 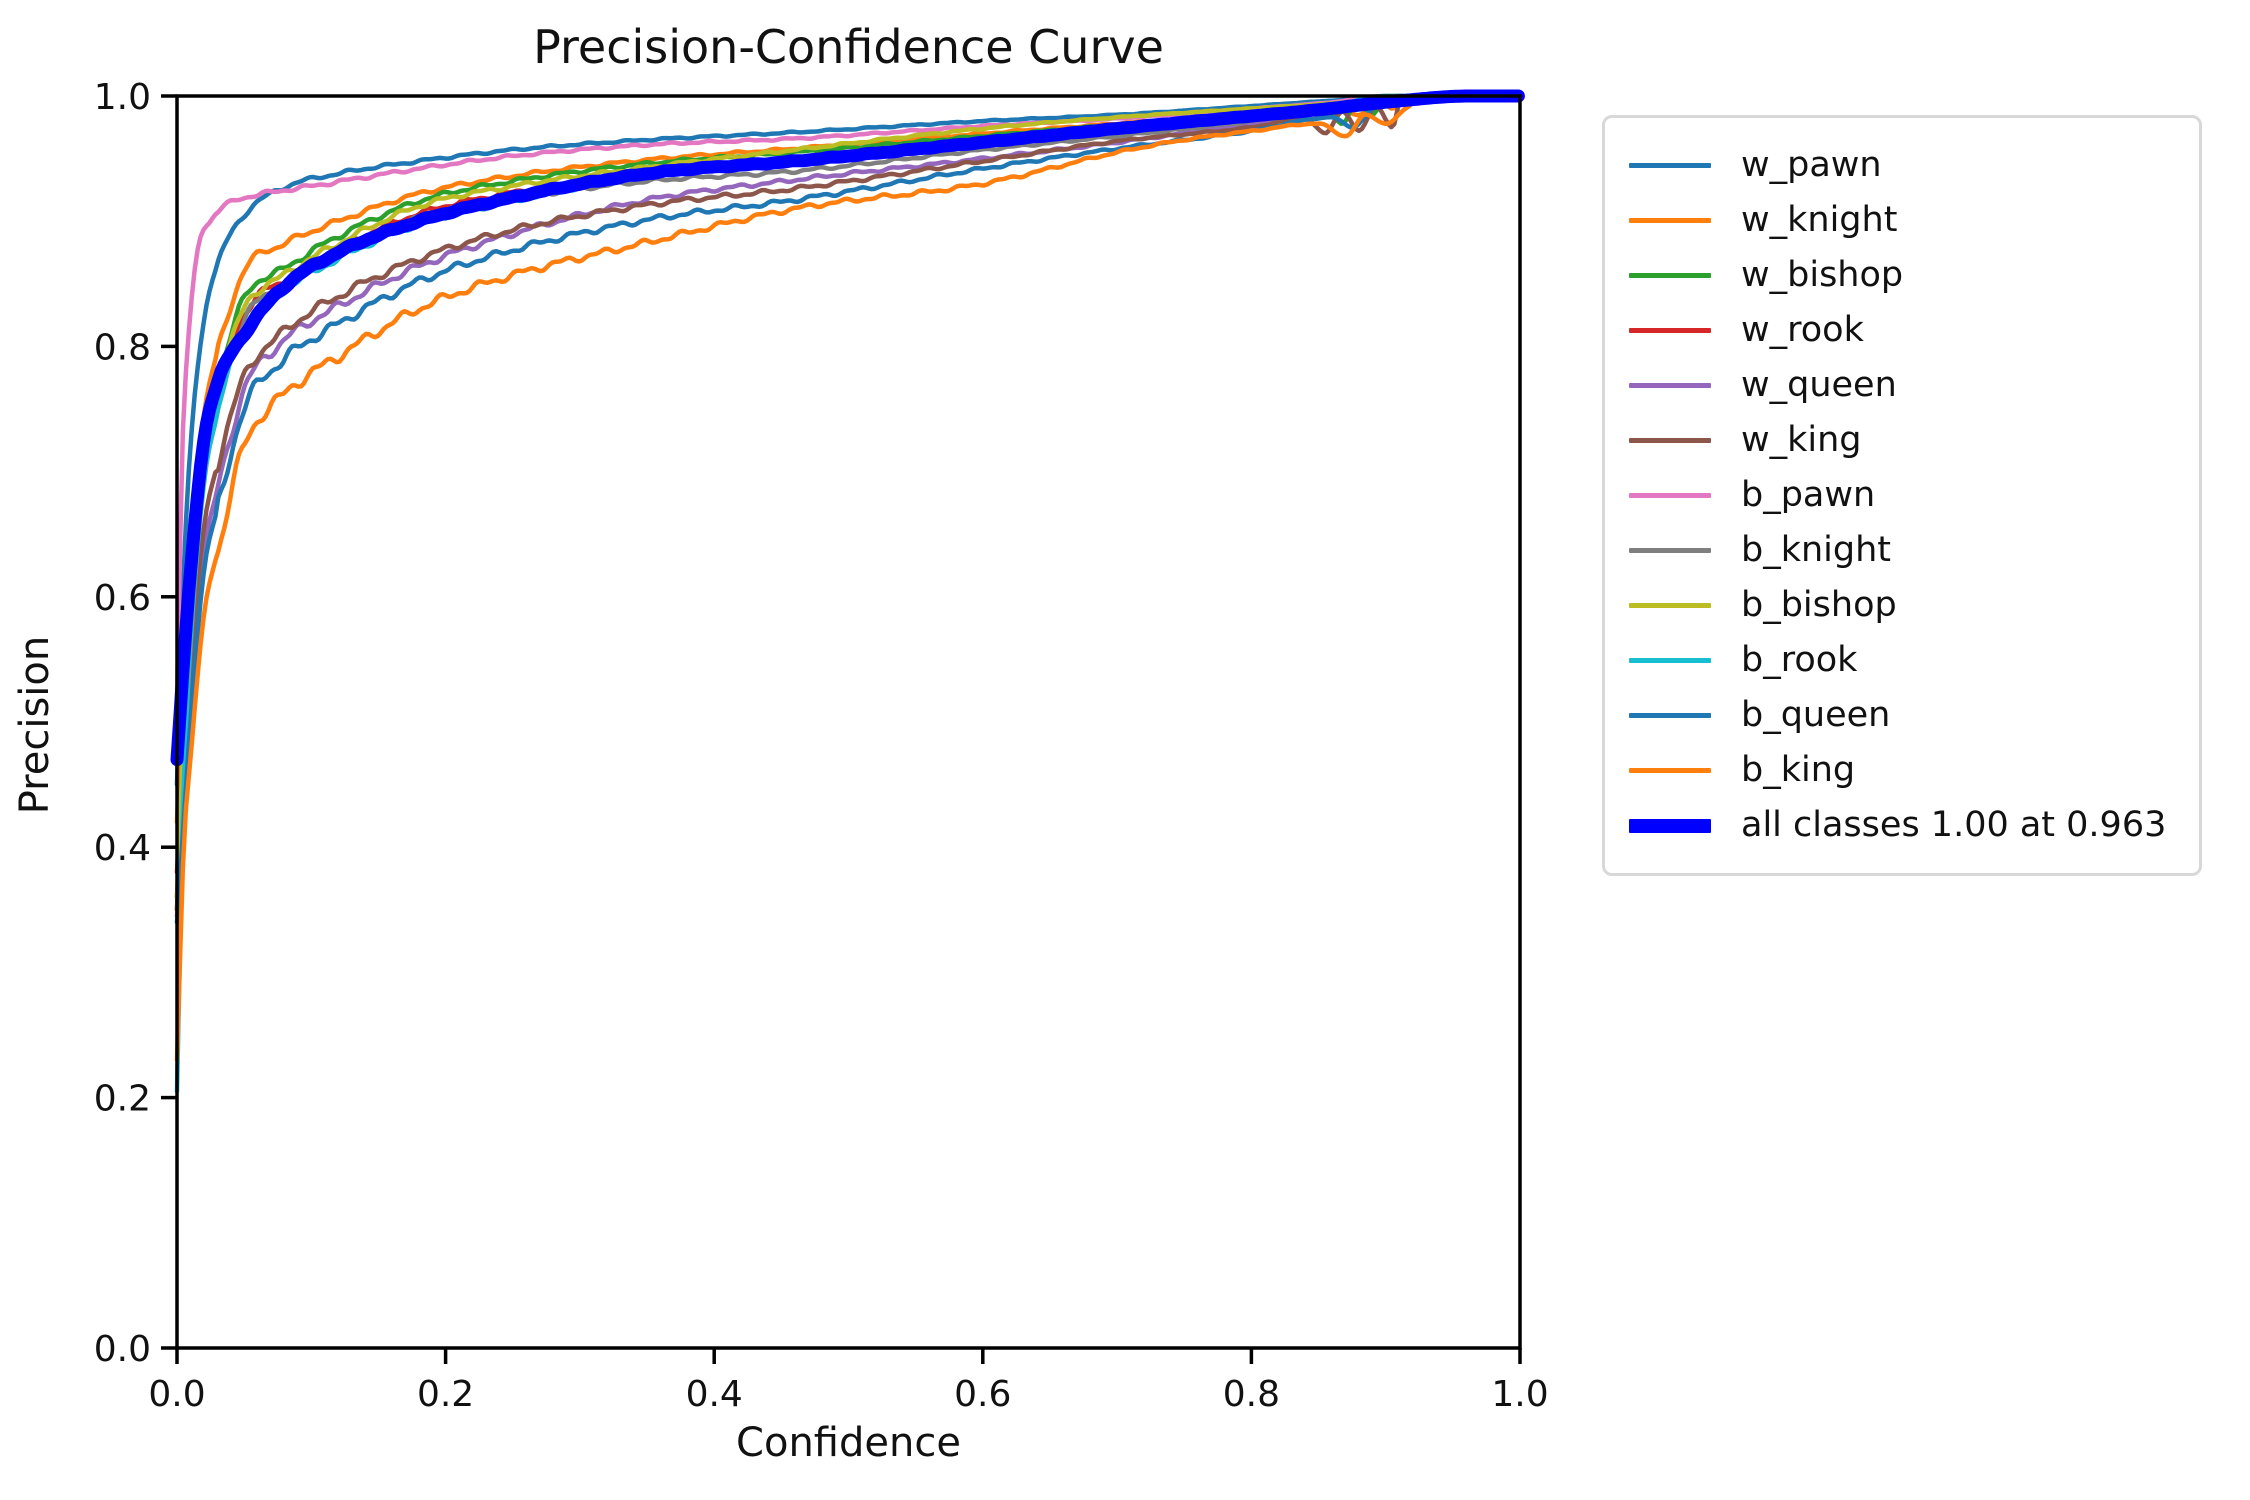 What do you see at coordinates (1808, 495) in the screenshot?
I see `legend-label: b_pawn` at bounding box center [1808, 495].